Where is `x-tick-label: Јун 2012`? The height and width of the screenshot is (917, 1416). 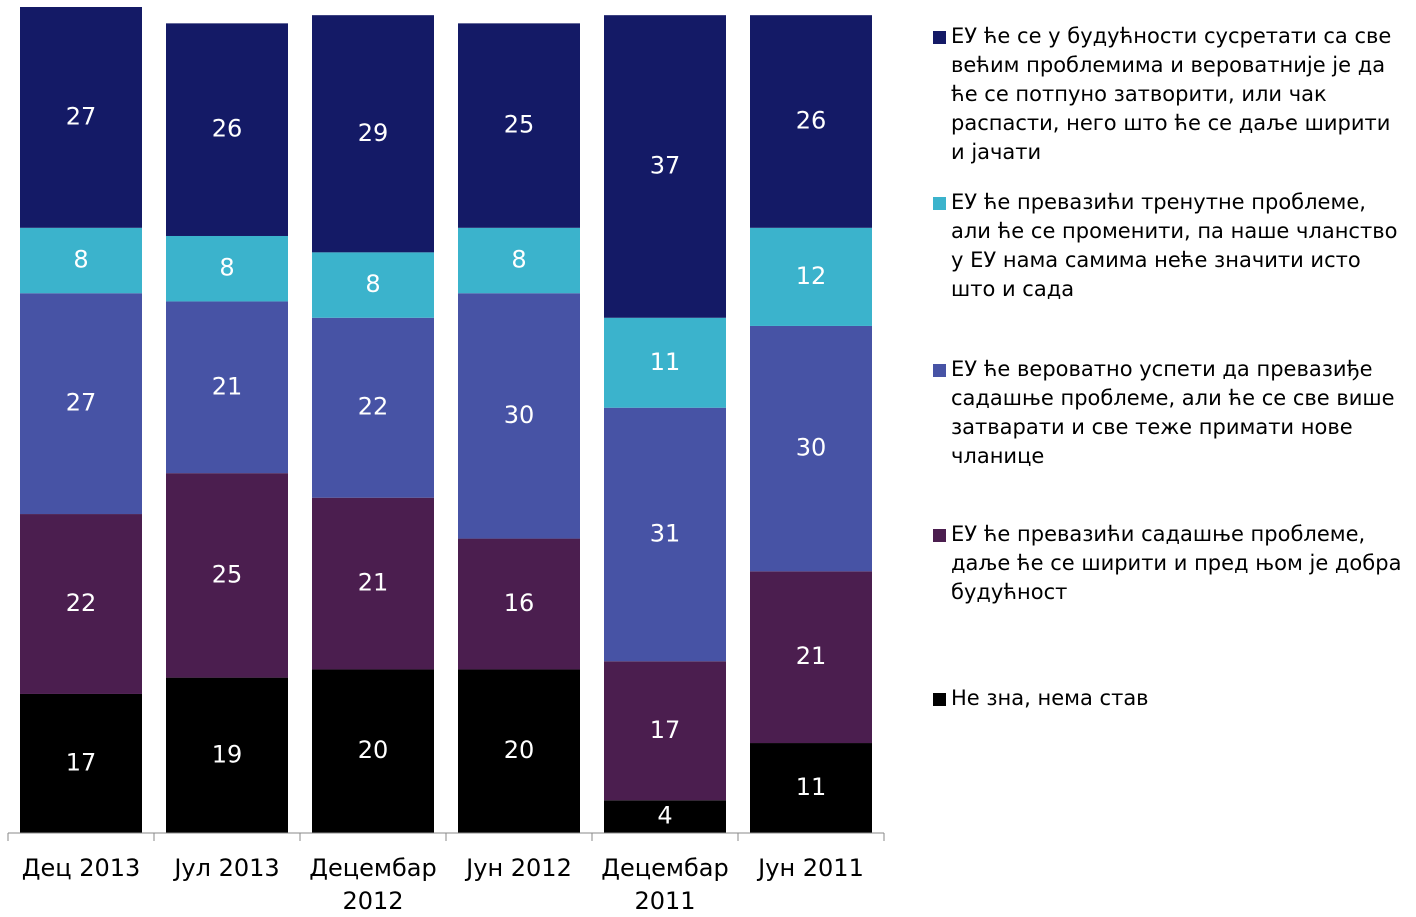
x-tick-label: Јун 2012 is located at coordinates (519, 868).